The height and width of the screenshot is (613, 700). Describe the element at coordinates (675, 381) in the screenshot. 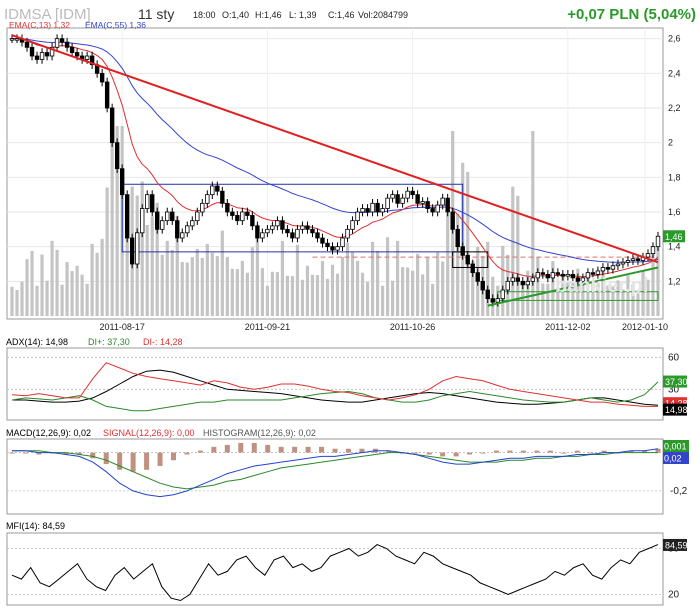

I see `last-value-tag` at that location.